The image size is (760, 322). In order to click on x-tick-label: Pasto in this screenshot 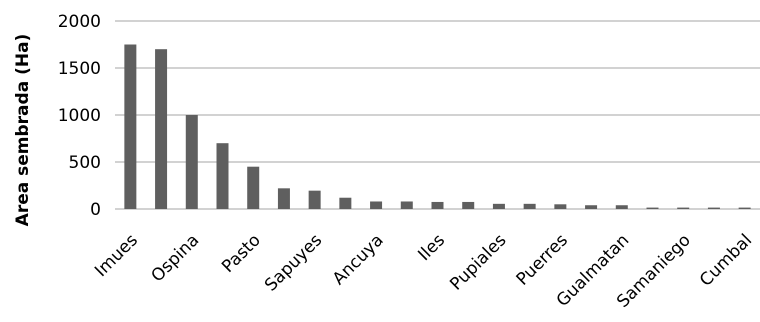, I will do `click(241, 253)`.